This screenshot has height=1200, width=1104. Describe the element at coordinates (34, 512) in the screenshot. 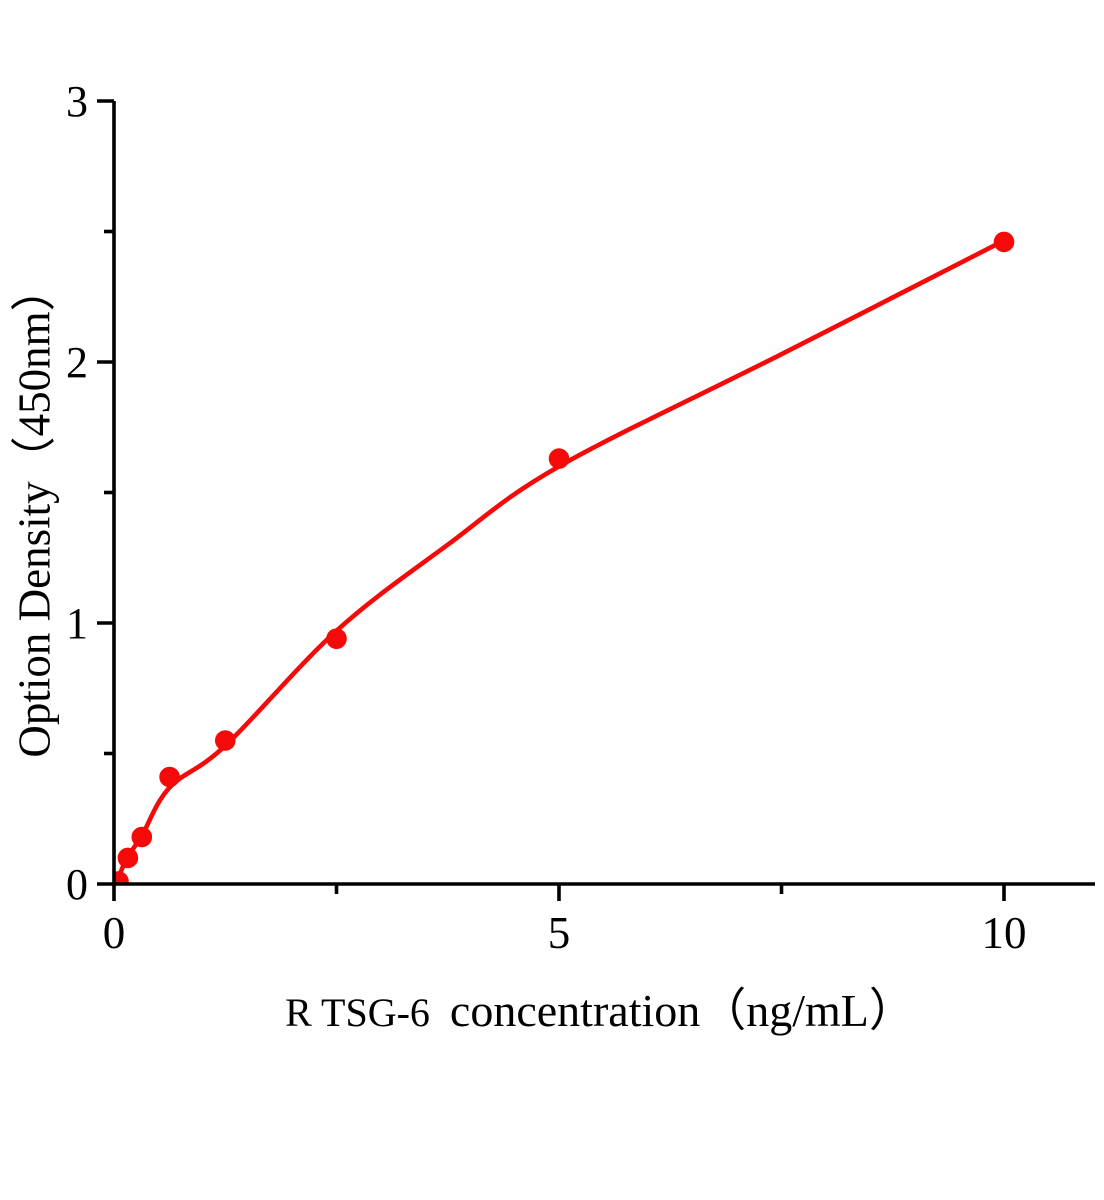

I see `y-axis-title: Option Density（450nm）` at that location.